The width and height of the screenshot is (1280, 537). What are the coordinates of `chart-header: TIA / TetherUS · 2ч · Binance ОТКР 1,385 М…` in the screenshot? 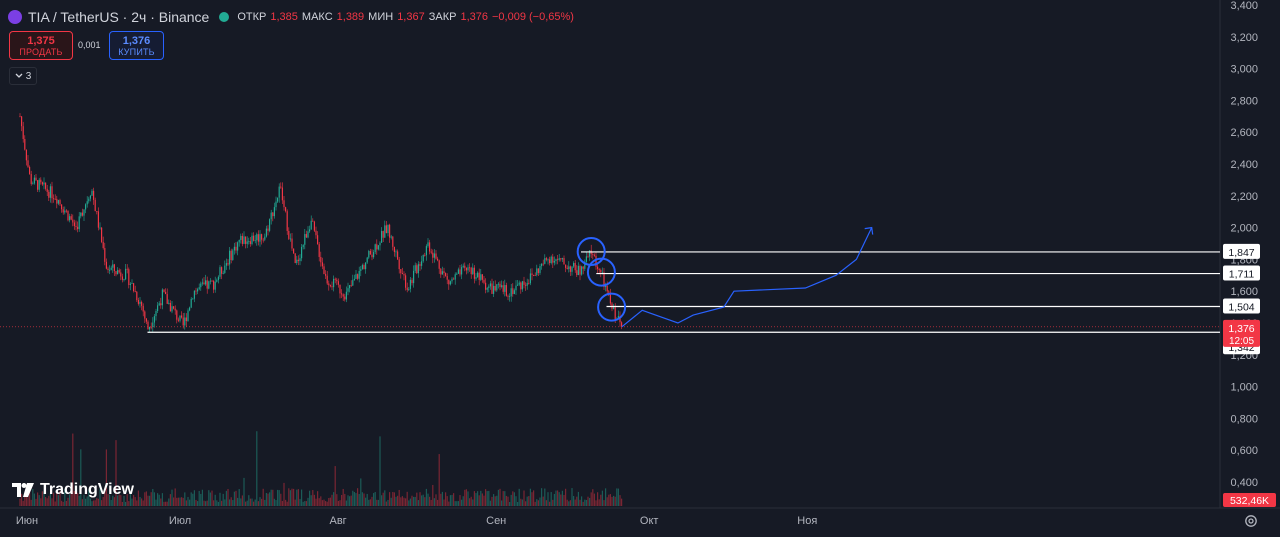 It's located at (291, 17).